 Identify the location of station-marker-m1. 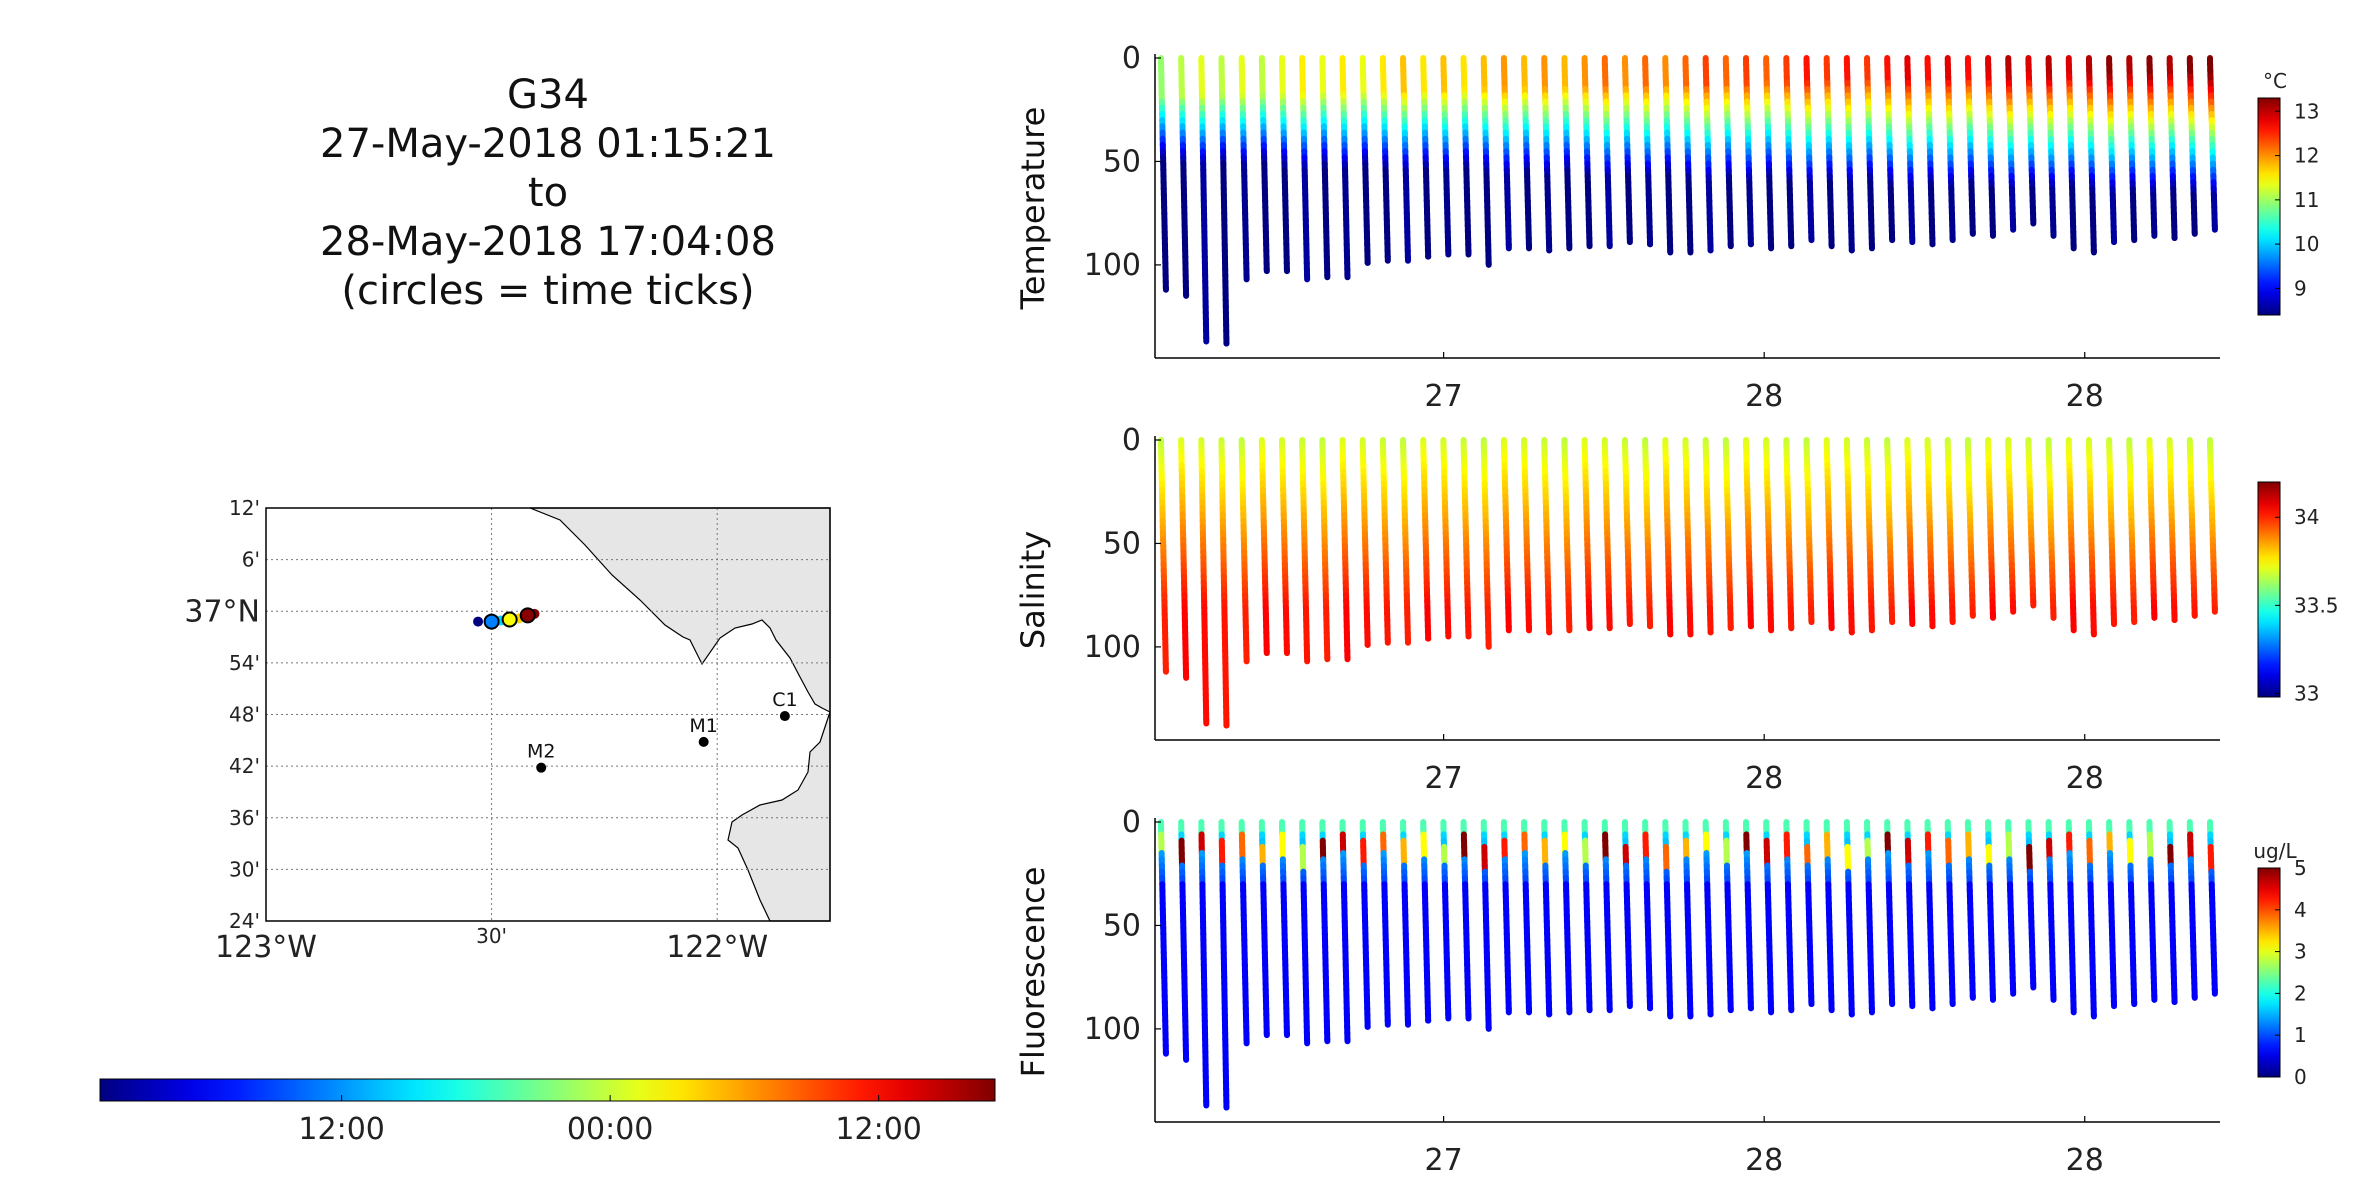
(703, 741).